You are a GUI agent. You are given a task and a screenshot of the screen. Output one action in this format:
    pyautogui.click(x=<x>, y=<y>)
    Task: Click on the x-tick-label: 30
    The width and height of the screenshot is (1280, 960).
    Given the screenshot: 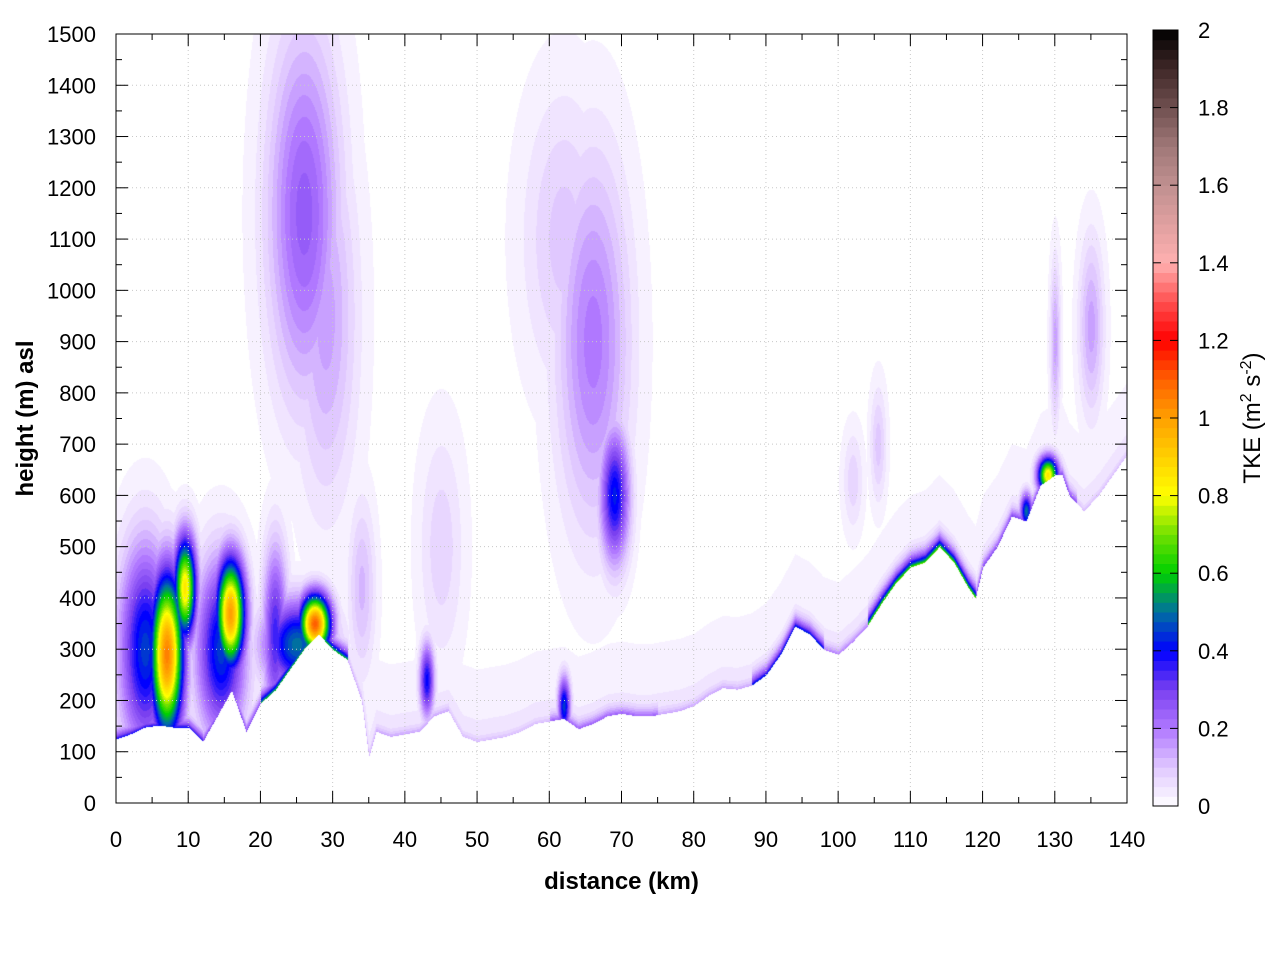 What is the action you would take?
    pyautogui.click(x=332, y=839)
    